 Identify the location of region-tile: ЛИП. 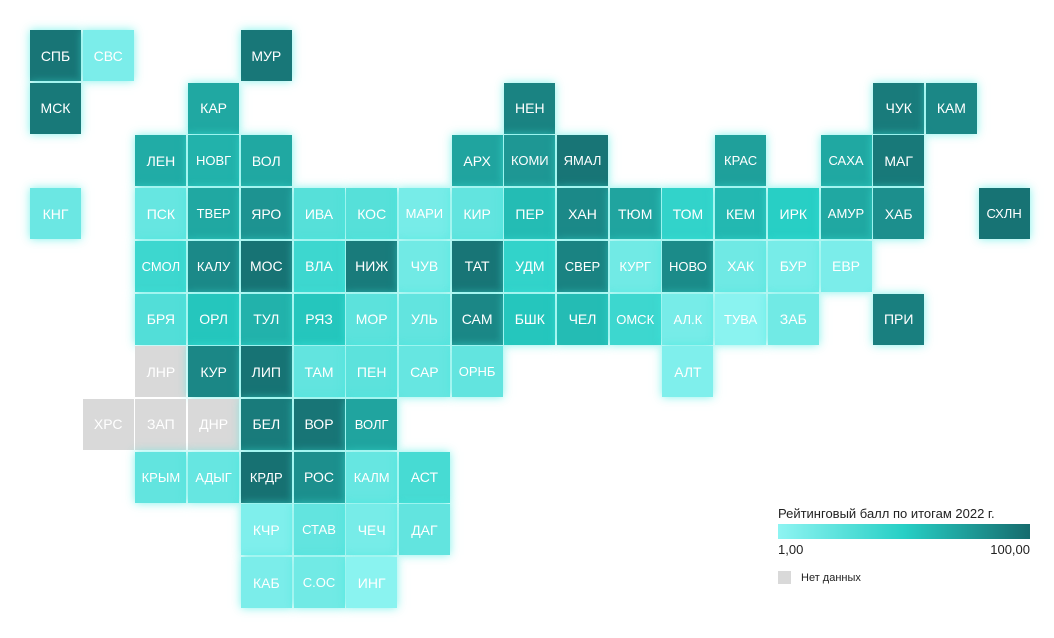
(266, 372).